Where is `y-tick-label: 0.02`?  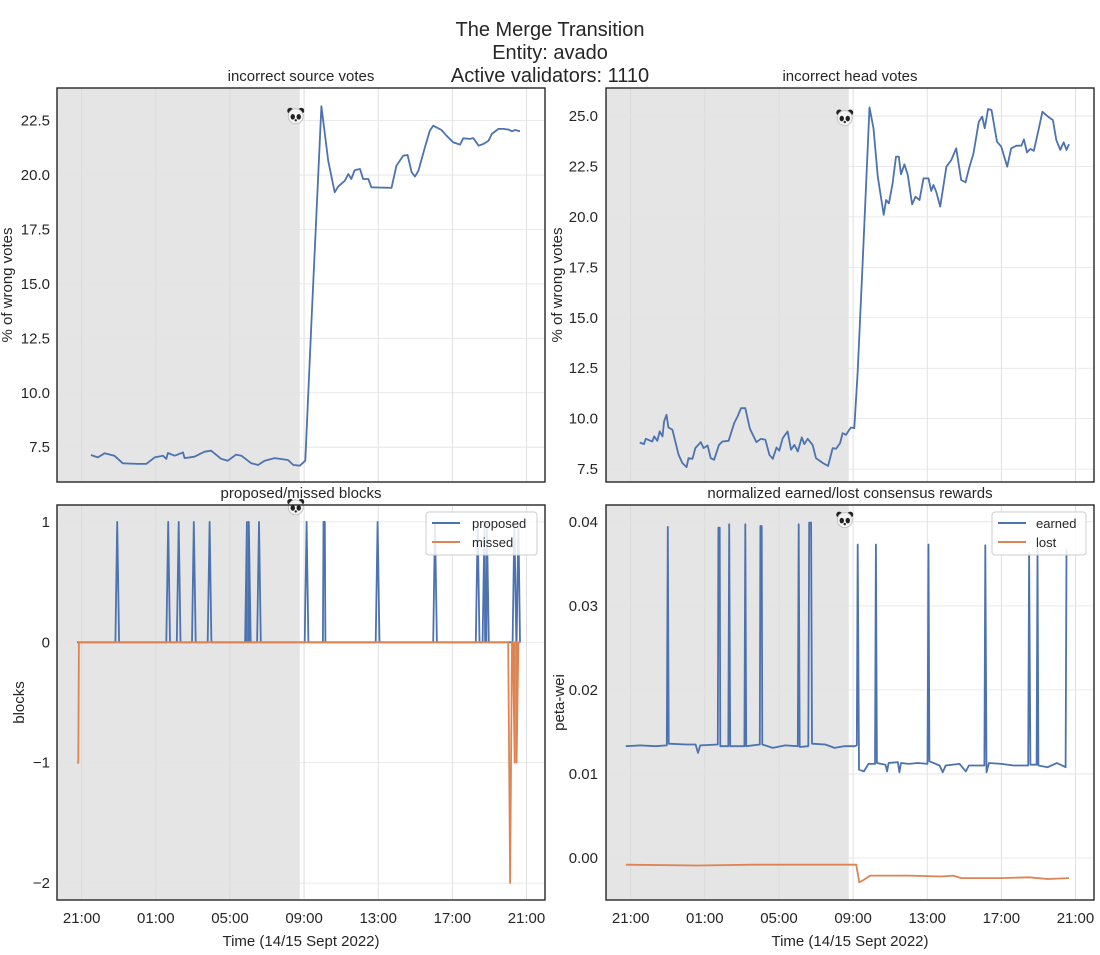 y-tick-label: 0.02 is located at coordinates (583, 690).